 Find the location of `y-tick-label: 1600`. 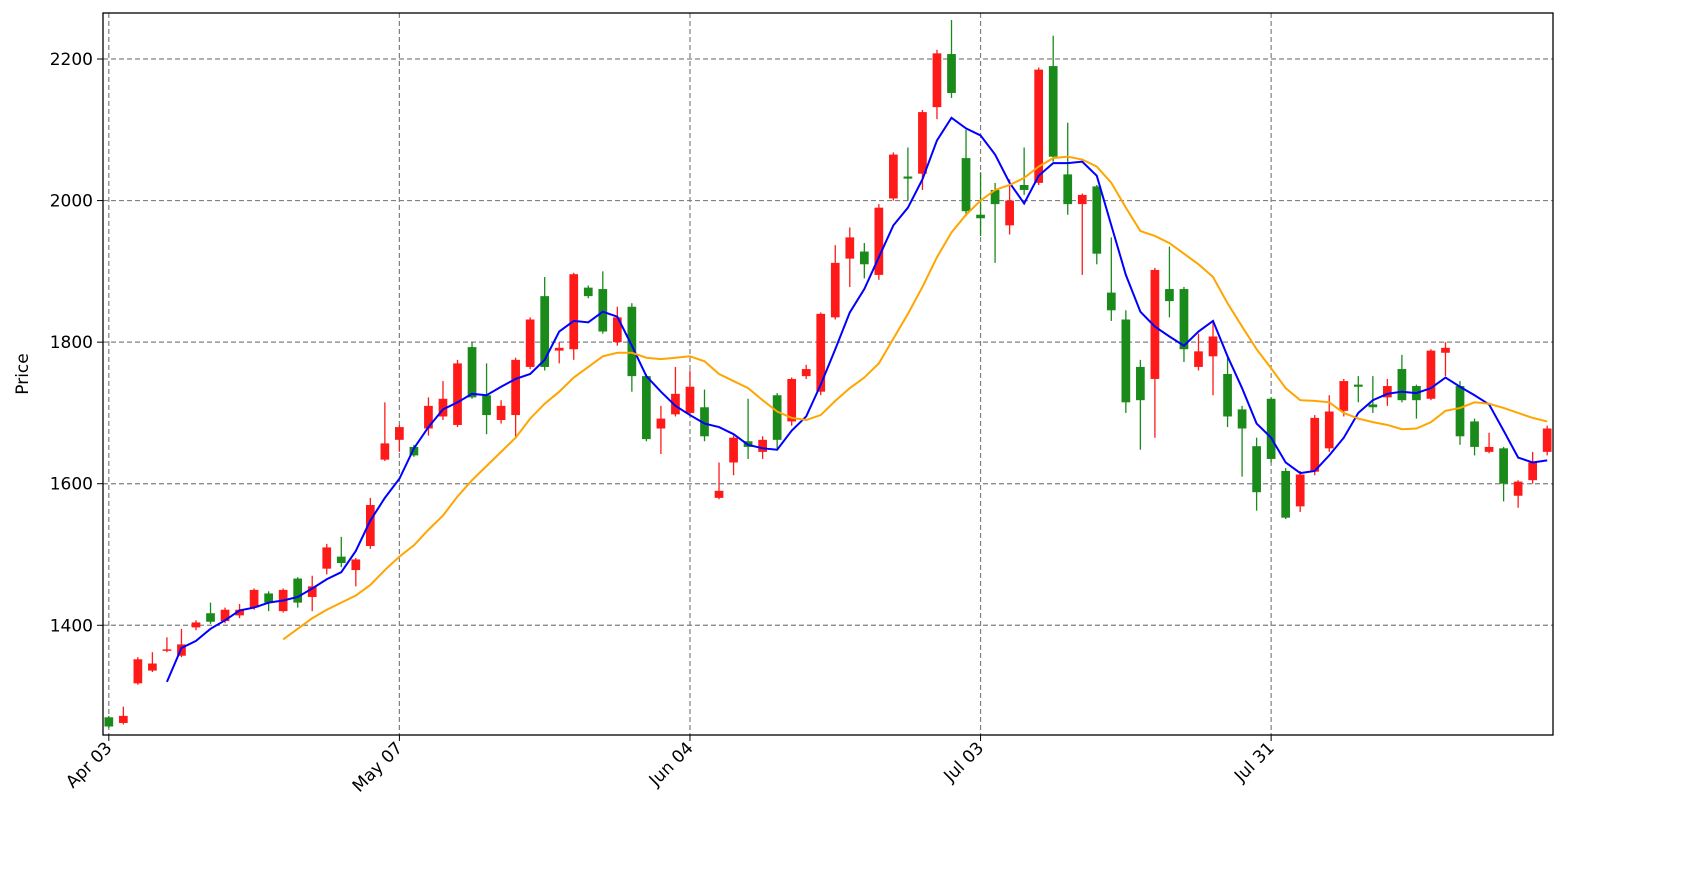

y-tick-label: 1600 is located at coordinates (71, 485).